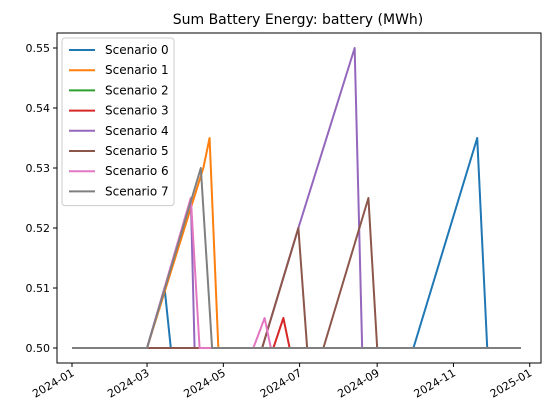  What do you see at coordinates (137, 171) in the screenshot?
I see `legend-label: Scenario 6` at bounding box center [137, 171].